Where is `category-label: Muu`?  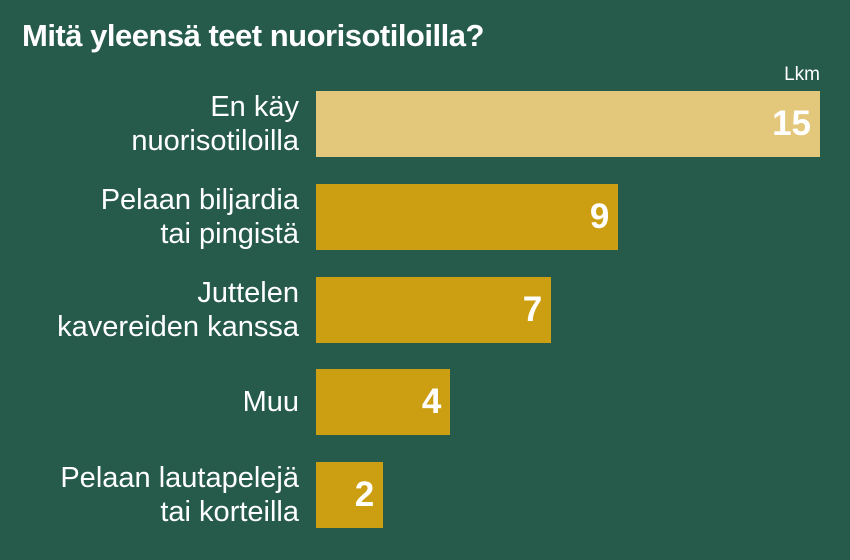 category-label: Muu is located at coordinates (270, 402).